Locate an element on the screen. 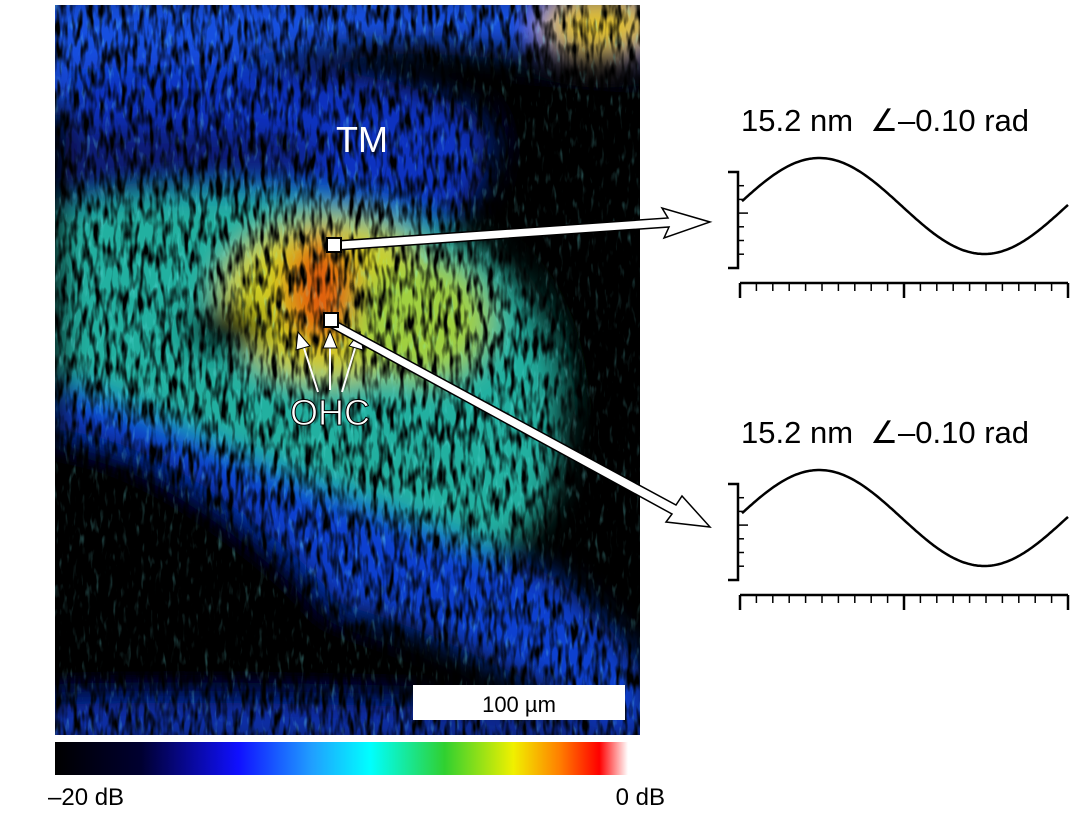 The width and height of the screenshot is (1088, 815). scale-bar-label: 100 µm is located at coordinates (519, 704).